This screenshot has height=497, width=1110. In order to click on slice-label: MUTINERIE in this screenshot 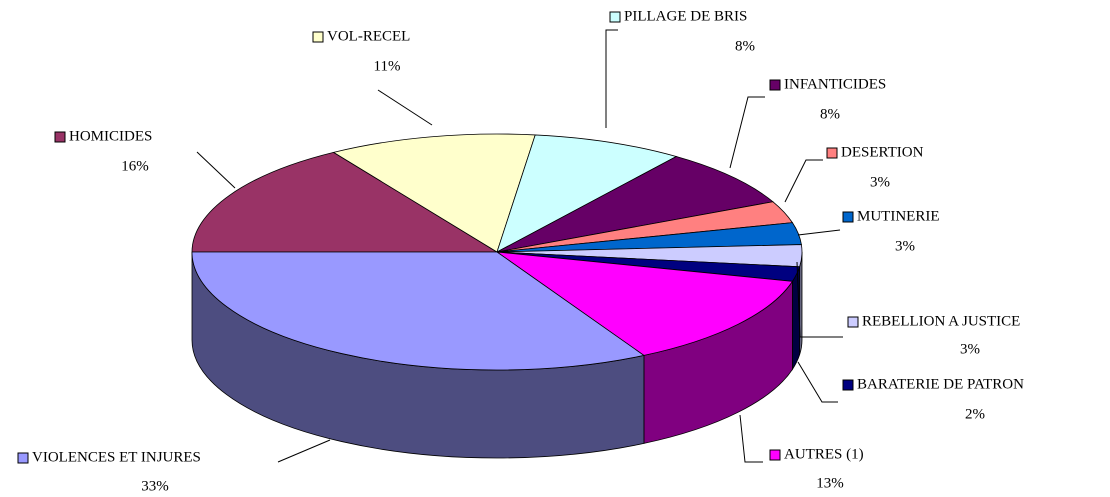, I will do `click(898, 216)`.